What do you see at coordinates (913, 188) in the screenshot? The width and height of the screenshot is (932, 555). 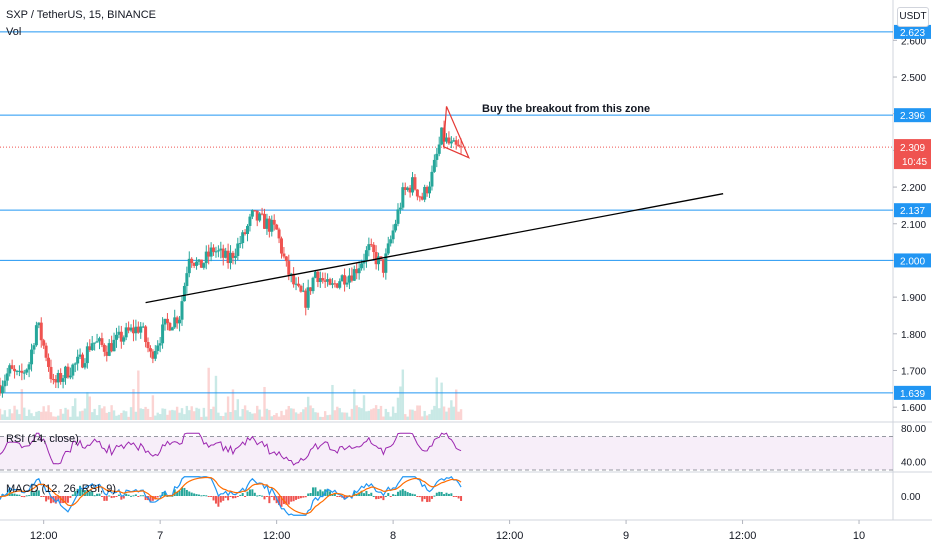 I see `price-tick-label: 2.200` at bounding box center [913, 188].